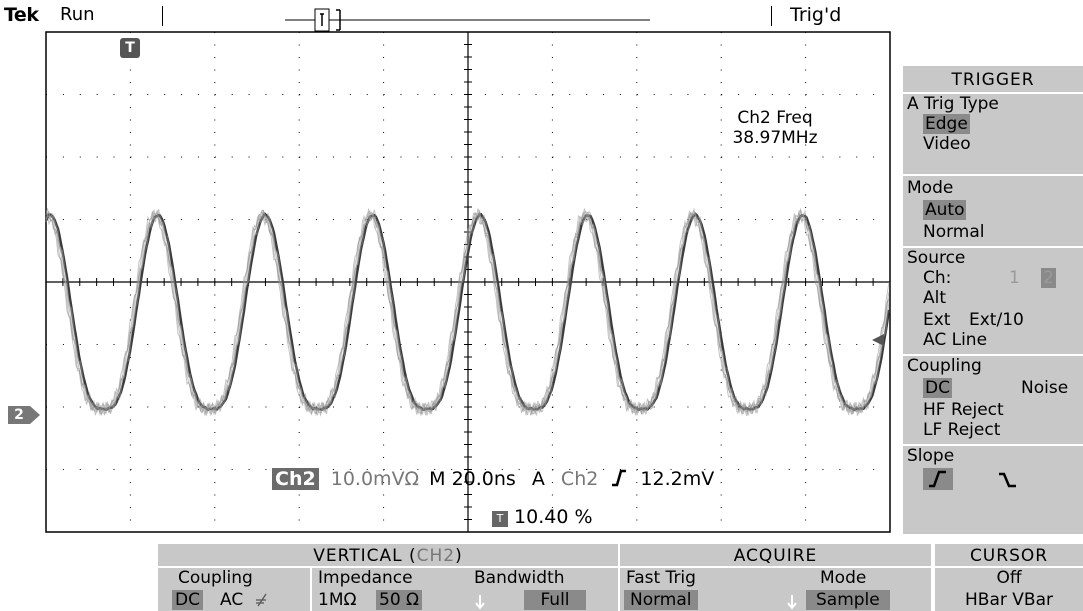 This screenshot has height=611, width=1083. What do you see at coordinates (365, 578) in the screenshot?
I see `impedance-label: Impedance` at bounding box center [365, 578].